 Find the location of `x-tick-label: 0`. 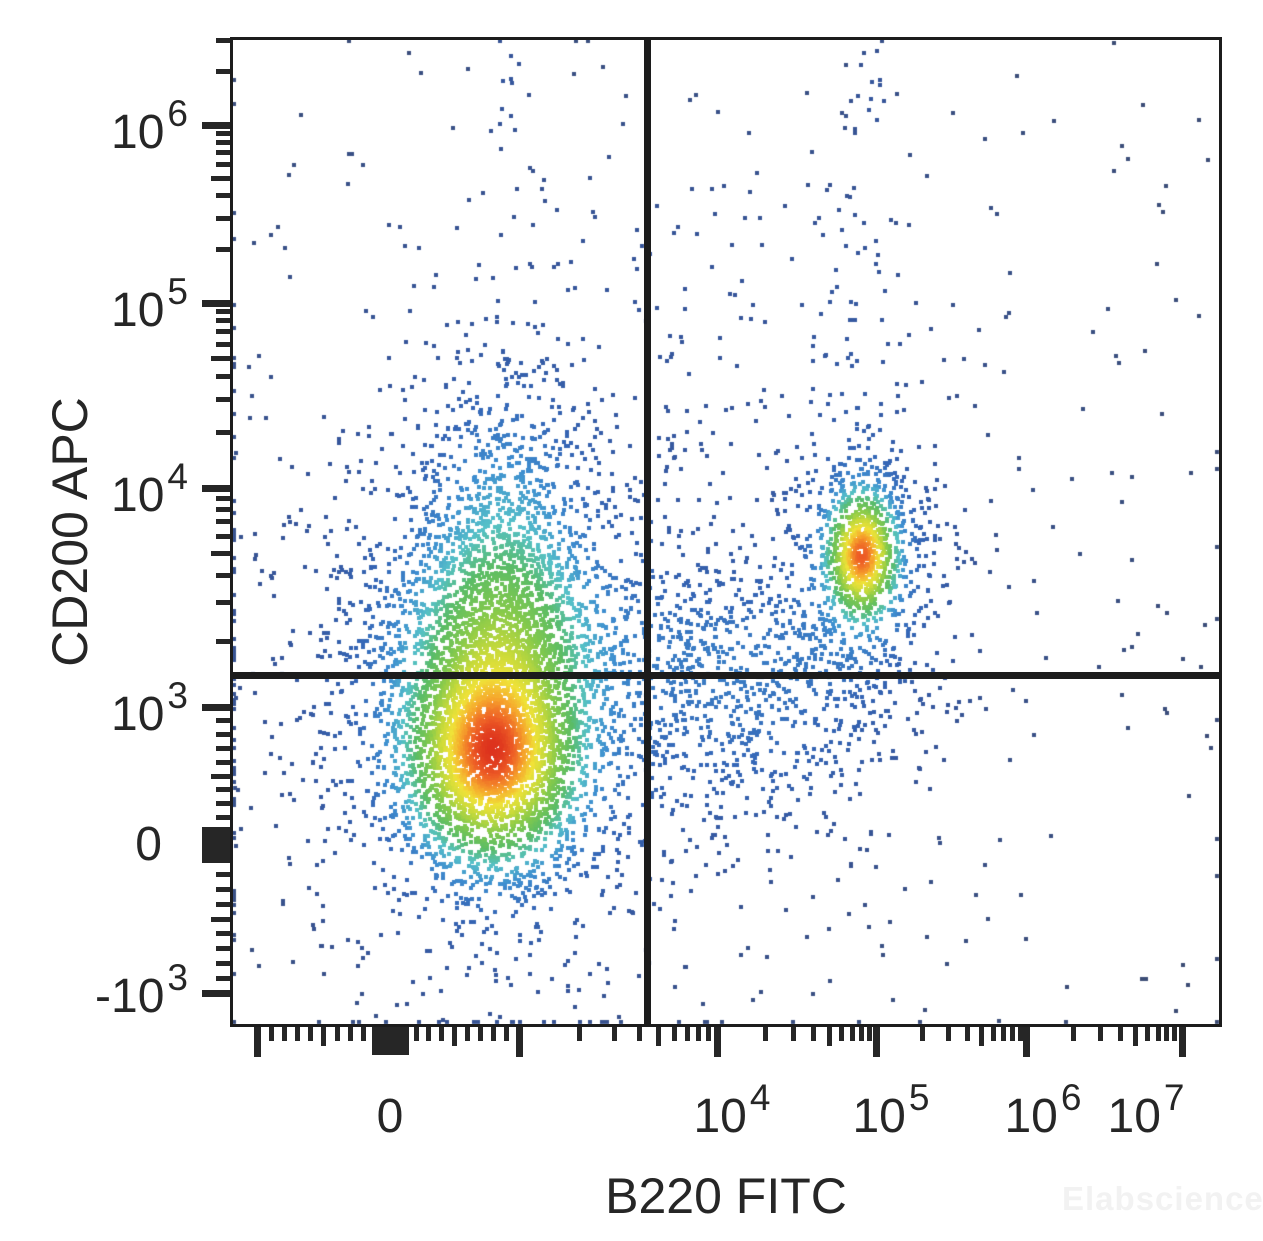

x-tick-label: 0 is located at coordinates (390, 1117).